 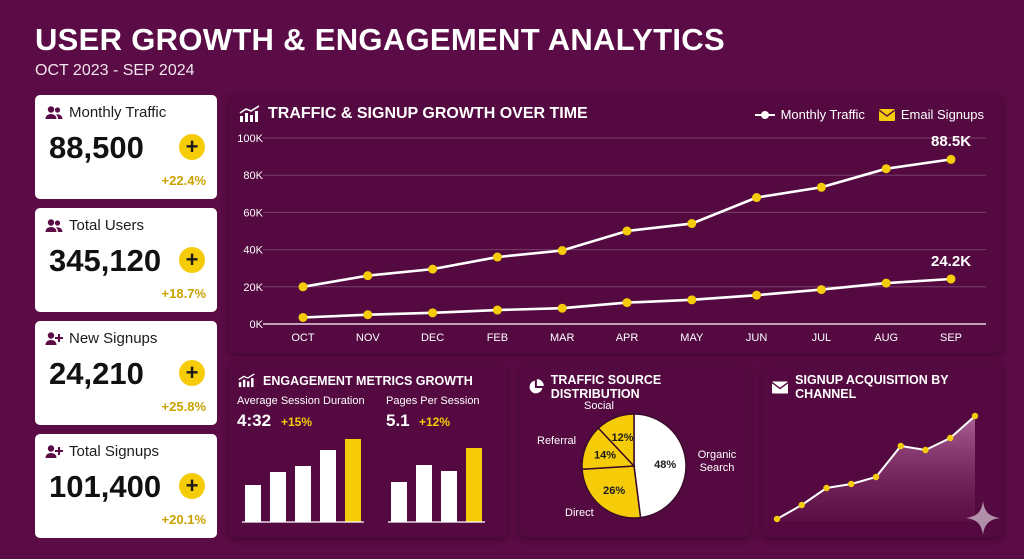 I want to click on session-label: Average Session Duration, so click(x=301, y=401).